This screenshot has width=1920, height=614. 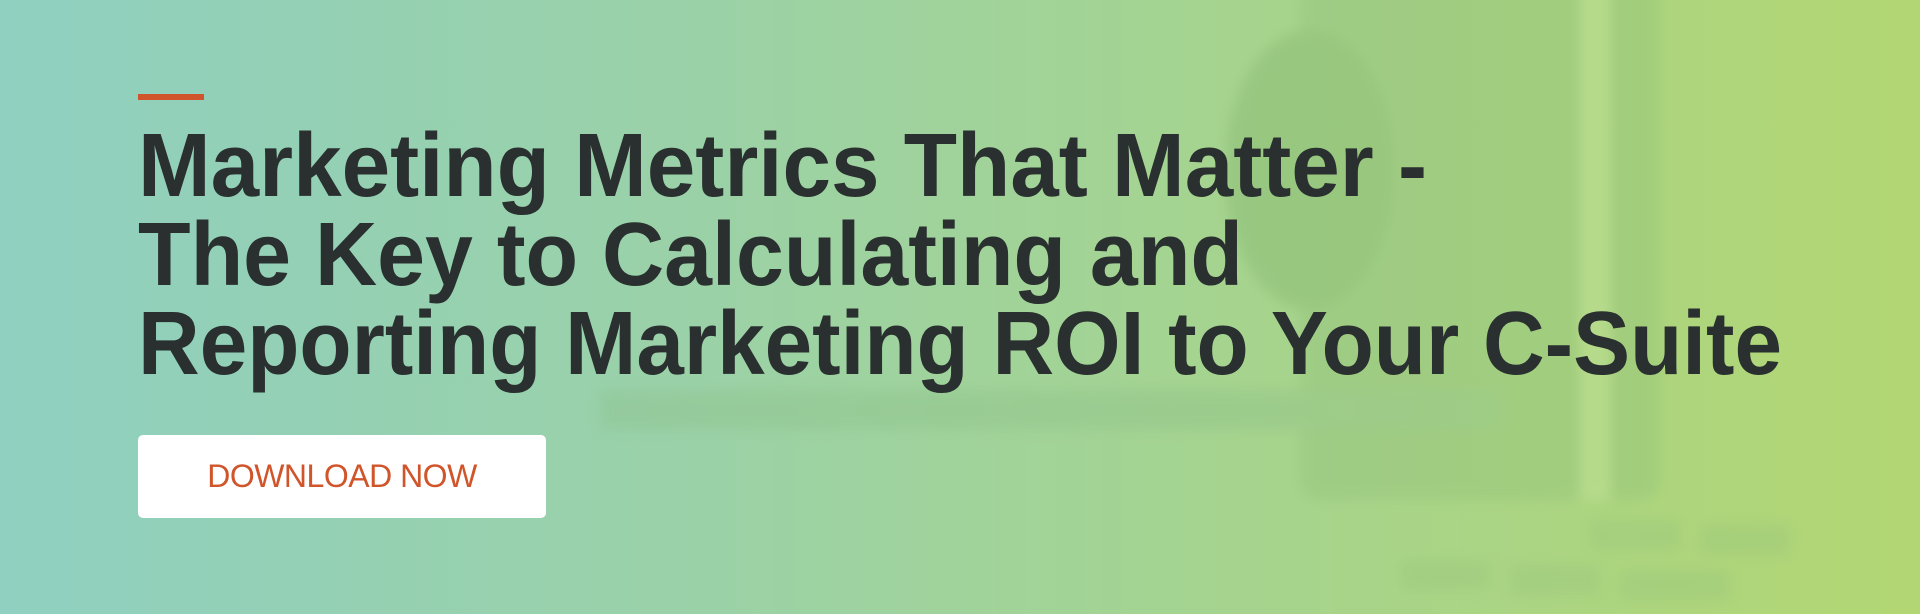 I want to click on download-now-label: DOWNLOAD NOW, so click(x=342, y=476).